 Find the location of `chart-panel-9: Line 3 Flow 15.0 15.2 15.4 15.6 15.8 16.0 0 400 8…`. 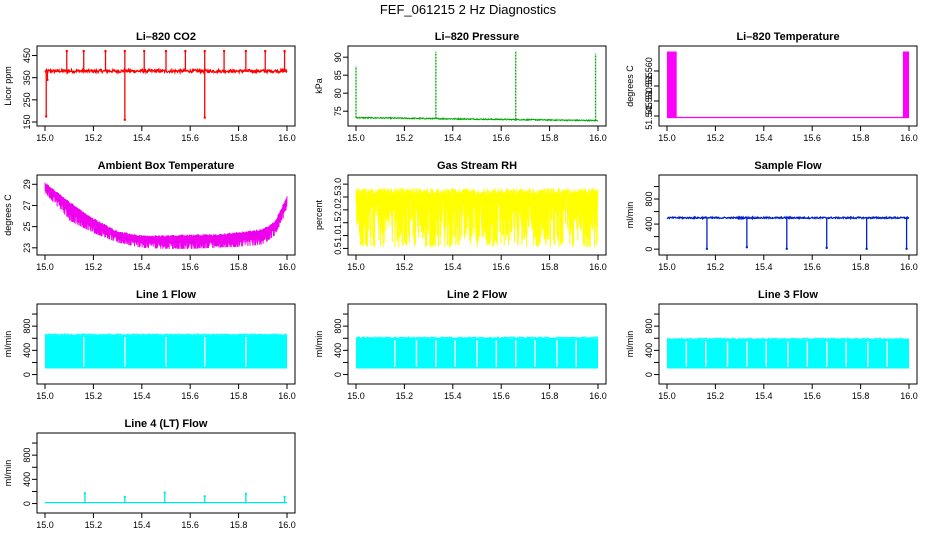

chart-panel-9: Line 3 Flow 15.0 15.2 15.4 15.6 15.8 16.0 0 400 8… is located at coordinates (771, 345).